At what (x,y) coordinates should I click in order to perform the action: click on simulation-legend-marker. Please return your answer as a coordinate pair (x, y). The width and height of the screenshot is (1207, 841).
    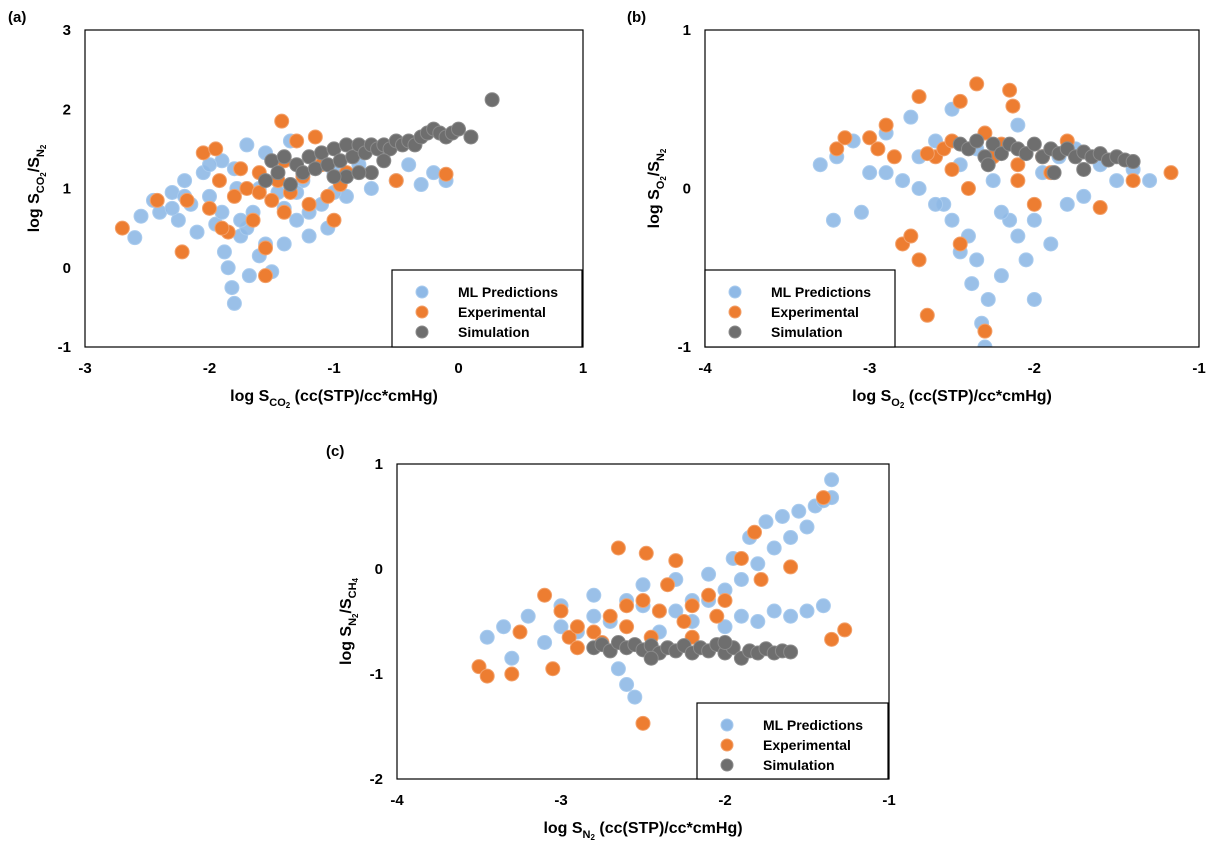
    Looking at the image, I should click on (422, 332).